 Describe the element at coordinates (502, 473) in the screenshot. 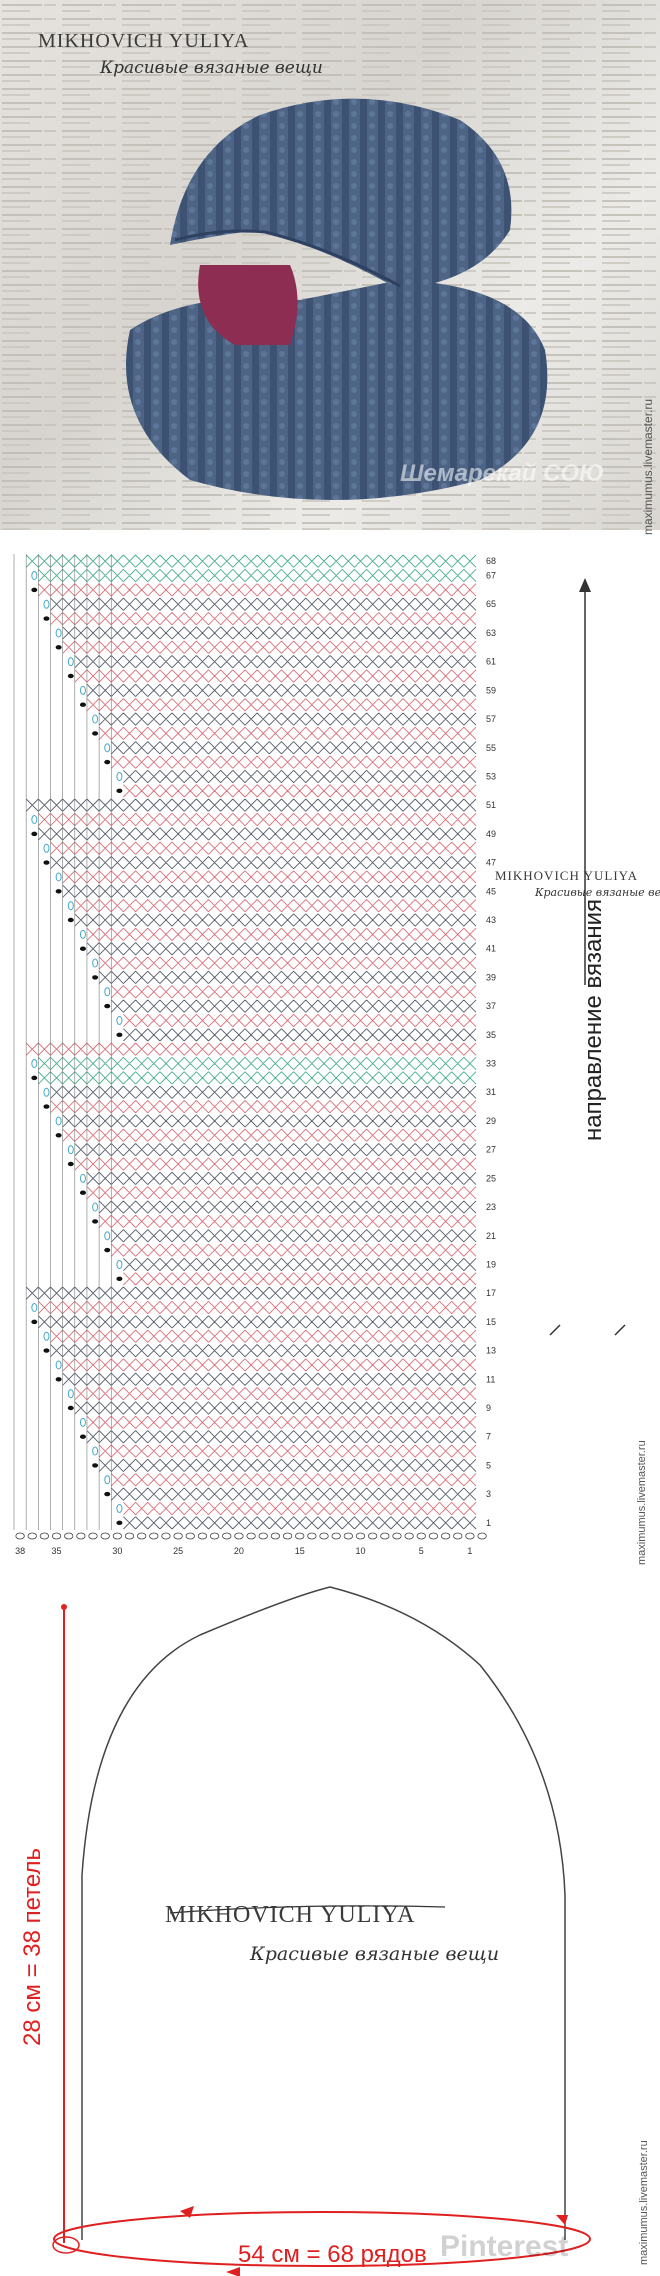

I see `photo-watermark: Шемарекай СОЮ` at that location.